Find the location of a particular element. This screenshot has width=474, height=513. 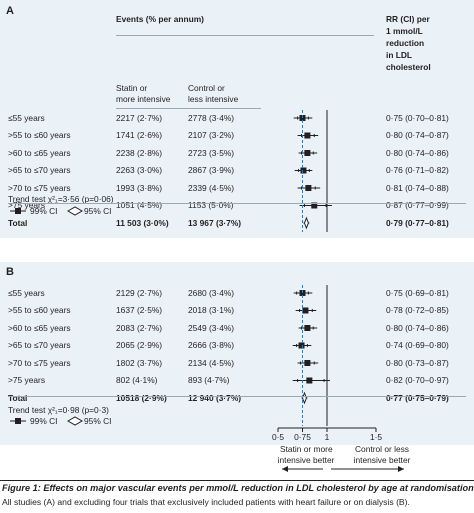

events-header: Events (% per annum) is located at coordinates (160, 19).